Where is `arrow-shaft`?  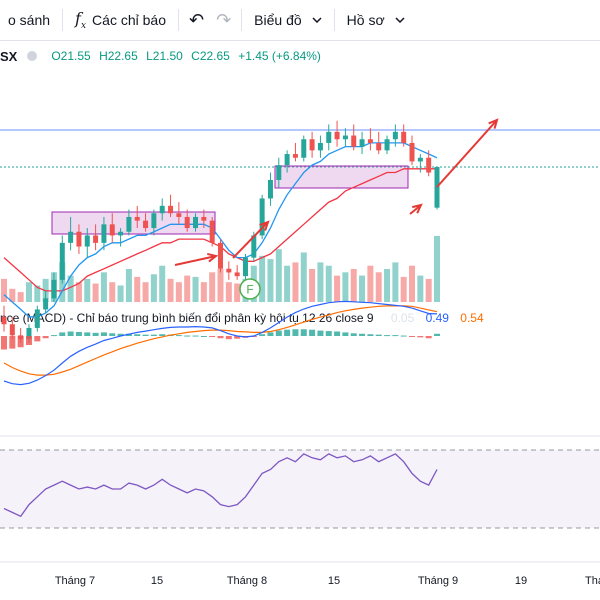 arrow-shaft is located at coordinates (467, 153).